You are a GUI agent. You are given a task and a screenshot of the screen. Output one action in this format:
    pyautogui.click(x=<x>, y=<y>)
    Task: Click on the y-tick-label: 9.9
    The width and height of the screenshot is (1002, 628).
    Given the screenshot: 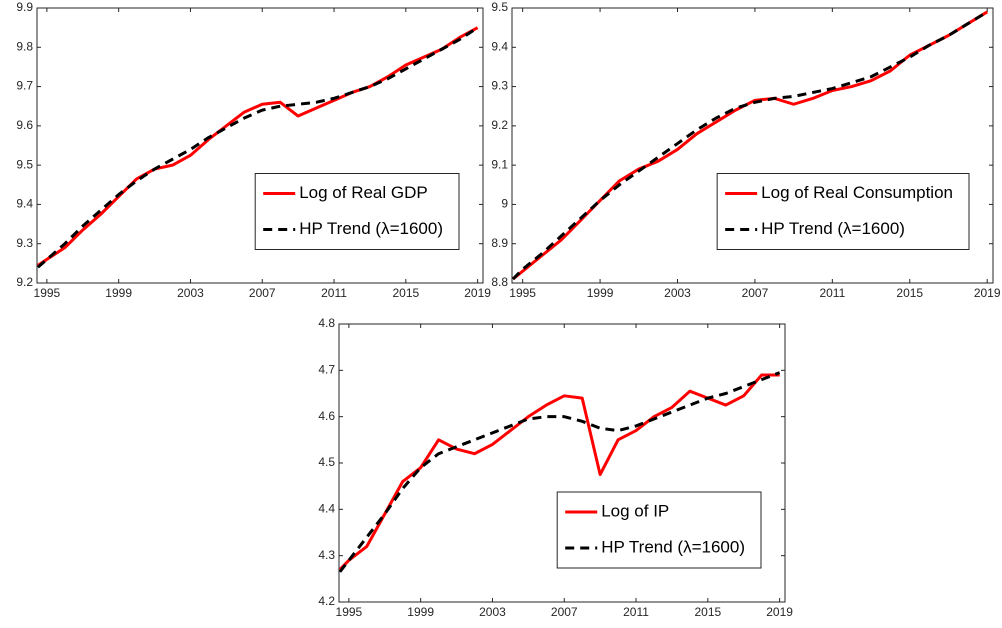 What is the action you would take?
    pyautogui.click(x=24, y=7)
    